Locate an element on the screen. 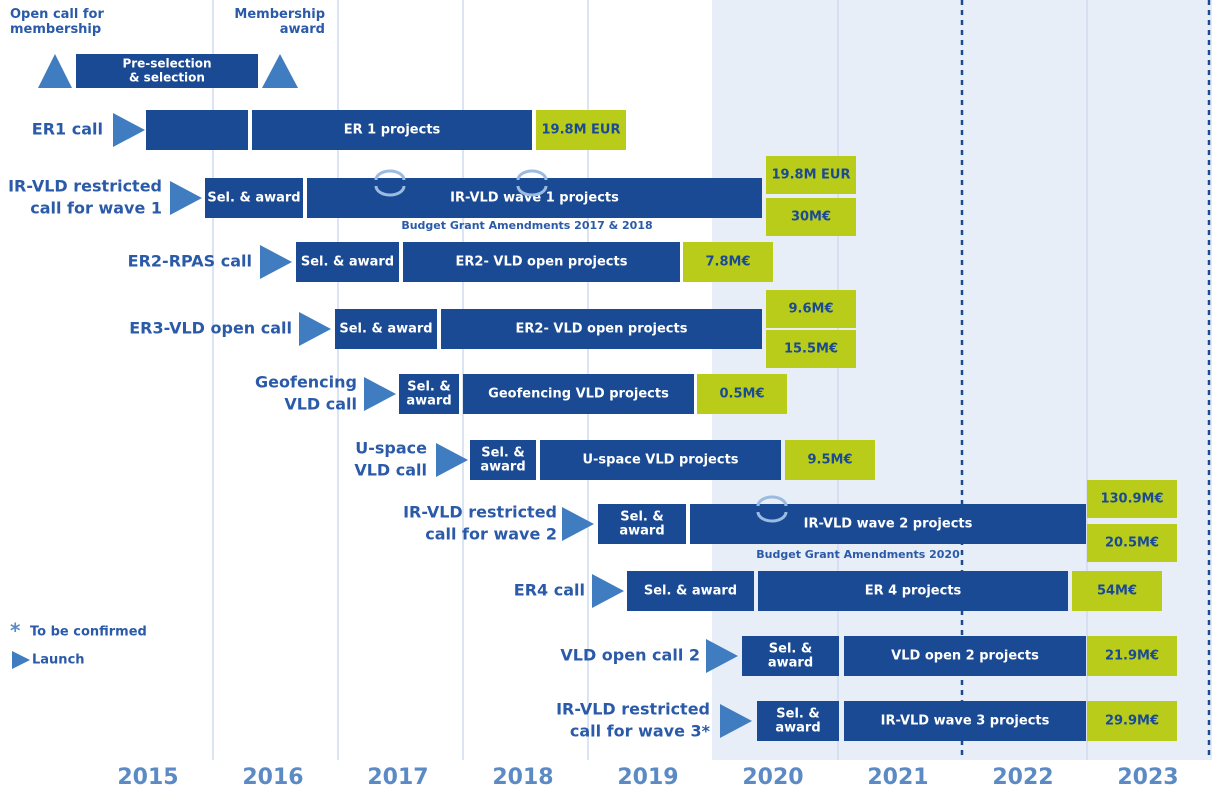  budget-label: 7.8M€ is located at coordinates (727, 262).